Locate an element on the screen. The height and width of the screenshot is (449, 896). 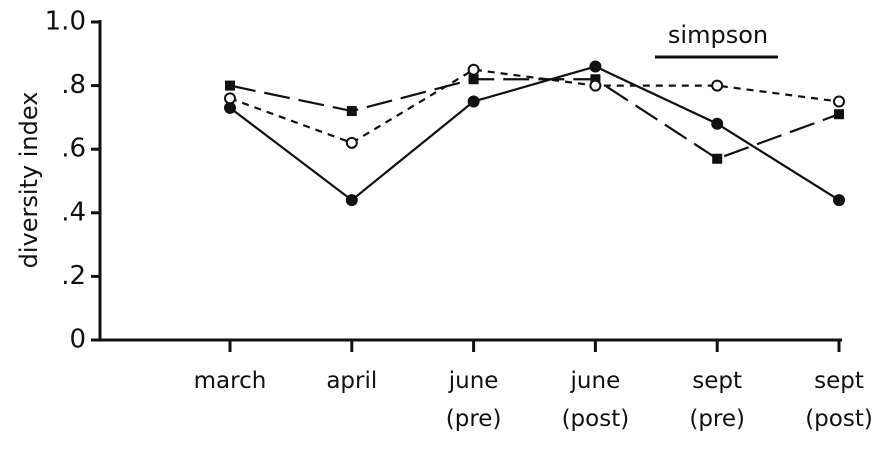
y-tick-label: .6 is located at coordinates (73, 149).